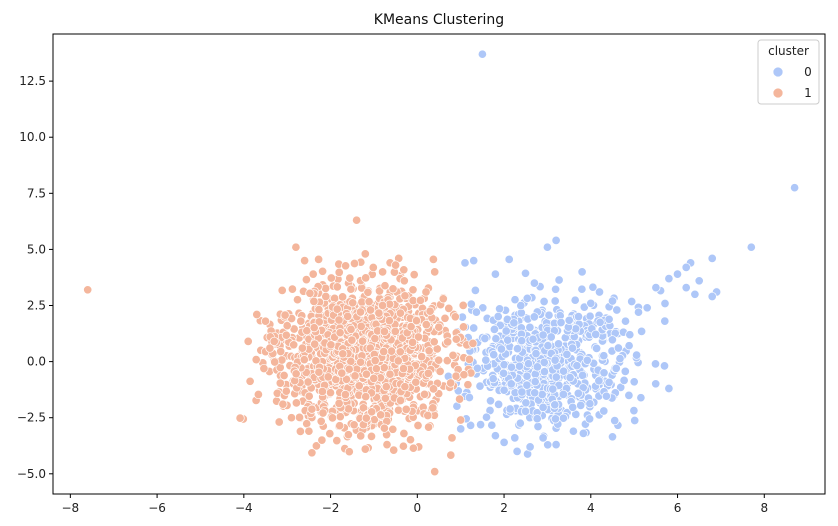  What do you see at coordinates (244, 508) in the screenshot?
I see `x-tick-label: −4` at bounding box center [244, 508].